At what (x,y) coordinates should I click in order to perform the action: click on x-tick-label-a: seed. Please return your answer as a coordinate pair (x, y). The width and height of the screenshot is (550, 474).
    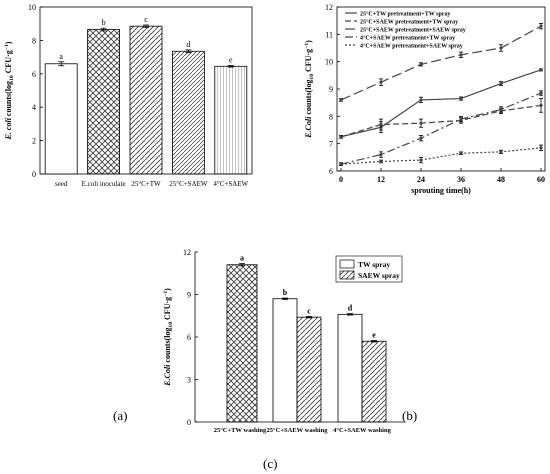
    Looking at the image, I should click on (61, 184).